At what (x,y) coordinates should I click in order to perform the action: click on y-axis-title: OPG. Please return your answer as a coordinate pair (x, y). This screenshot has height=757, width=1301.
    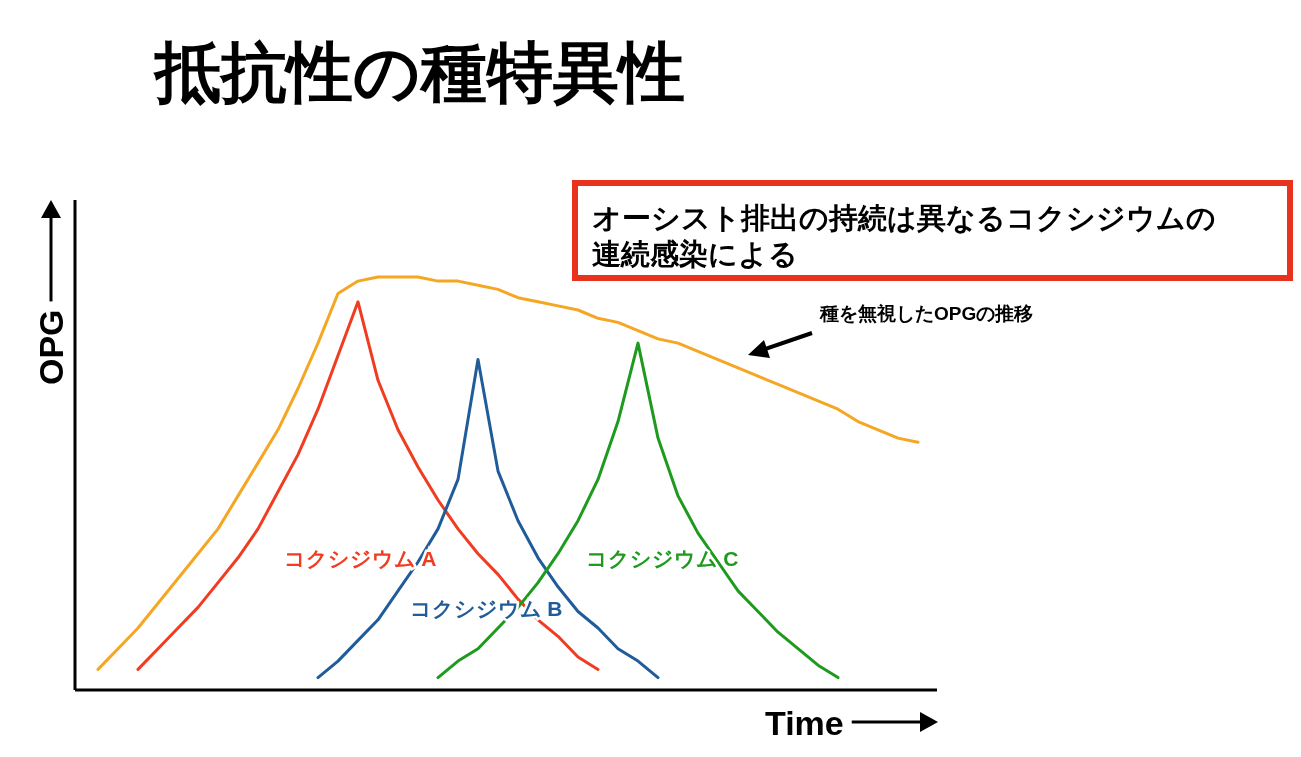
    Looking at the image, I should click on (51, 347).